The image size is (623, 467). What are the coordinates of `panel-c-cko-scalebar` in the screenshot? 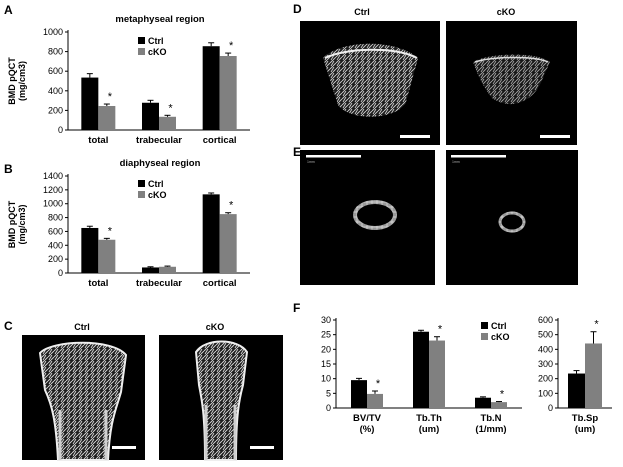 It's located at (262, 447).